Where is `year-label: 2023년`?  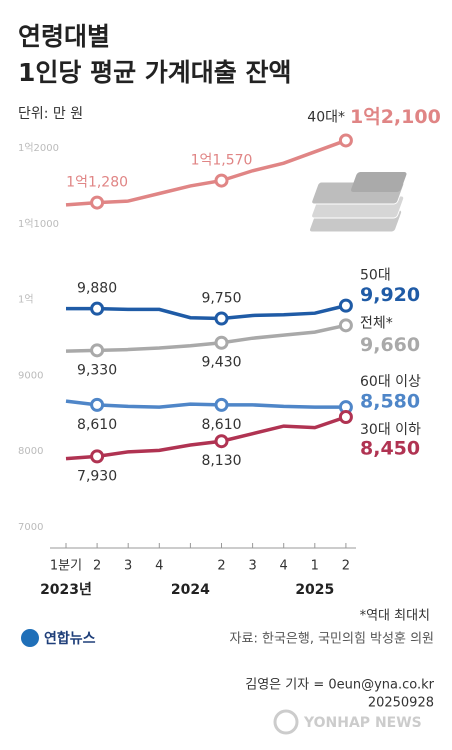 year-label: 2023년 is located at coordinates (66, 590).